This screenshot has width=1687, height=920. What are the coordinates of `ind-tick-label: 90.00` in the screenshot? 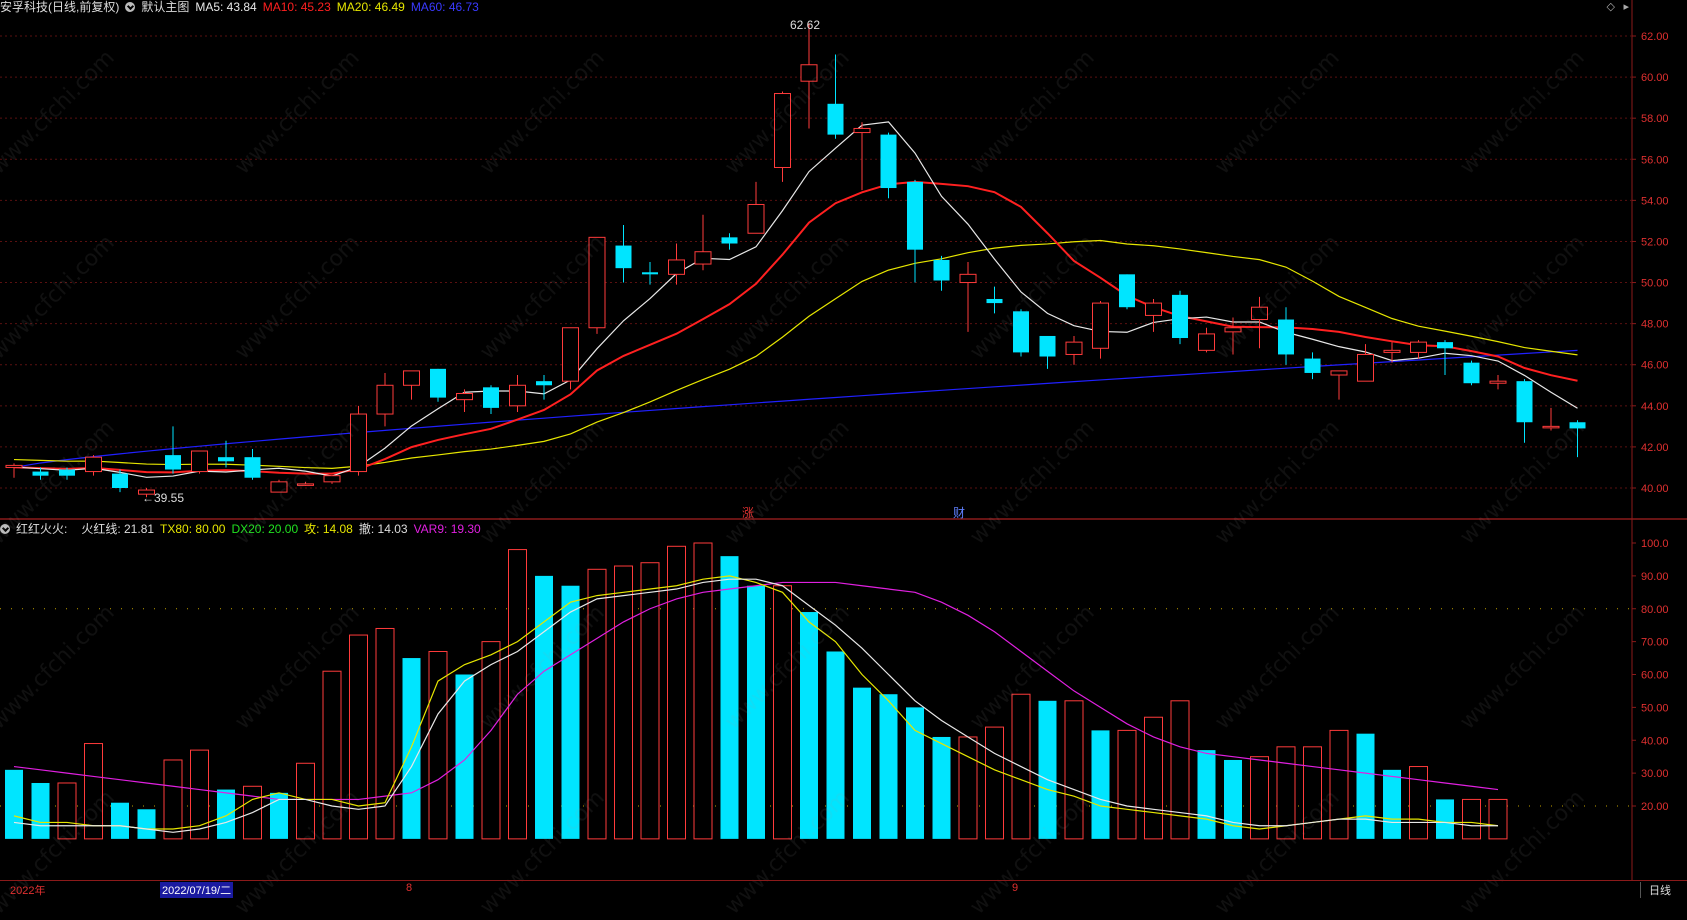 It's located at (1655, 577).